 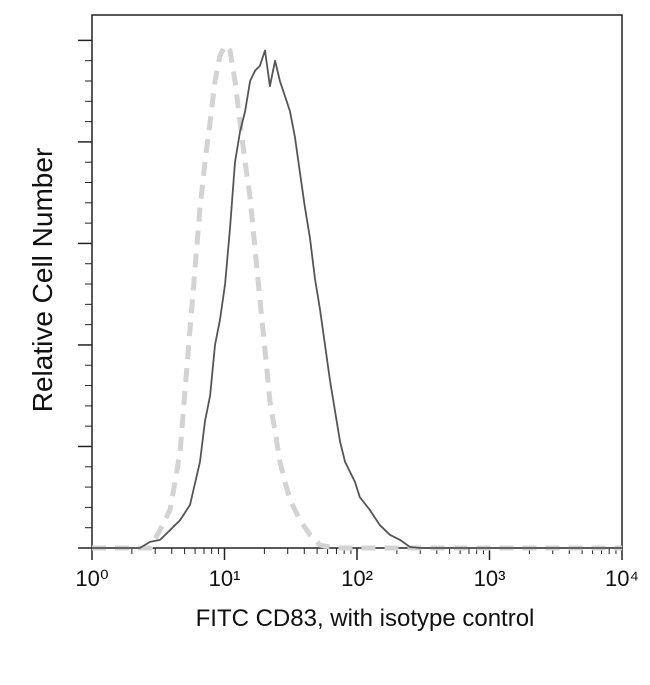 What do you see at coordinates (91, 578) in the screenshot?
I see `x-tick-label: 10⁰` at bounding box center [91, 578].